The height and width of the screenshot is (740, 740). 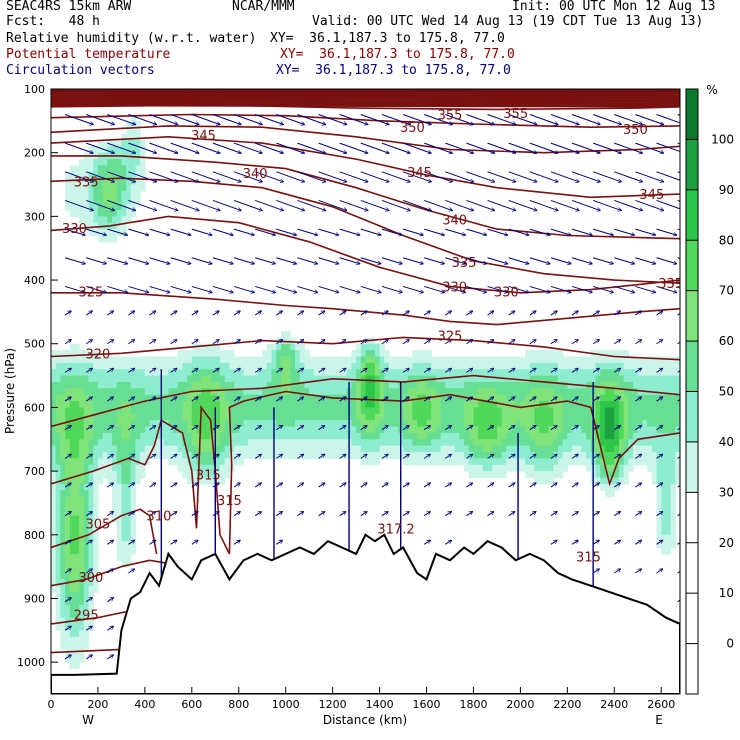 I want to click on theta-contour-line, so click(x=365, y=95).